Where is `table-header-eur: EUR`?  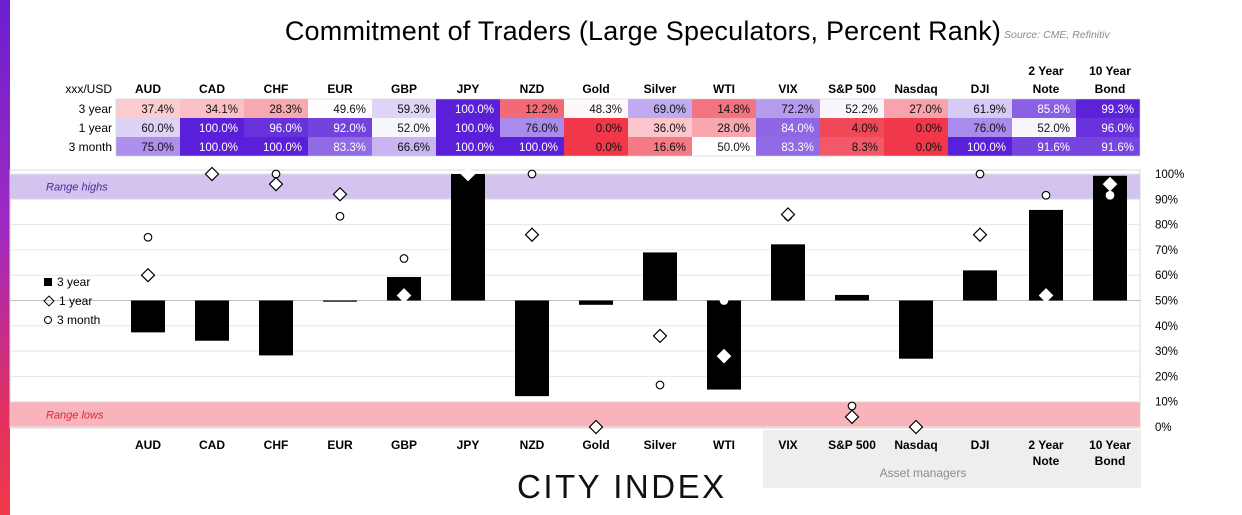 table-header-eur: EUR is located at coordinates (340, 89).